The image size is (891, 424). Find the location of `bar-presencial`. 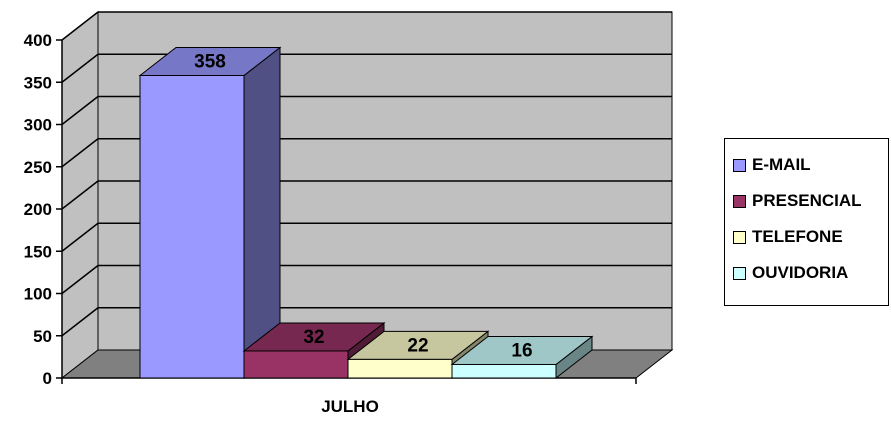

bar-presencial is located at coordinates (296, 364).